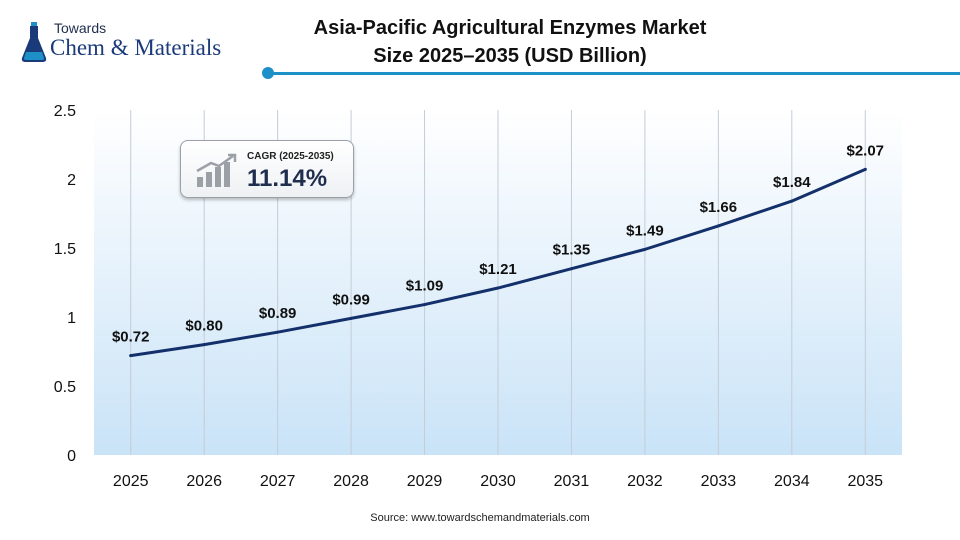  Describe the element at coordinates (792, 481) in the screenshot. I see `x-tick-label: 2034` at that location.